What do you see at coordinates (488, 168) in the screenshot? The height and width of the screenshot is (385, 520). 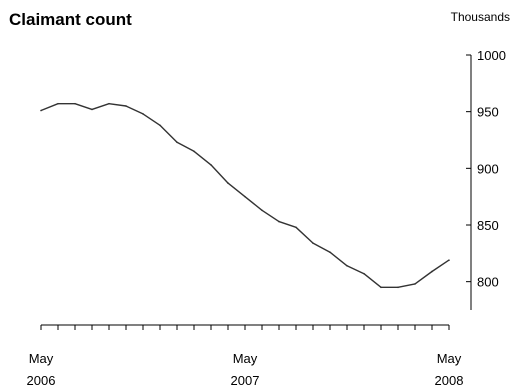 I see `y-tick-label: 900` at bounding box center [488, 168].